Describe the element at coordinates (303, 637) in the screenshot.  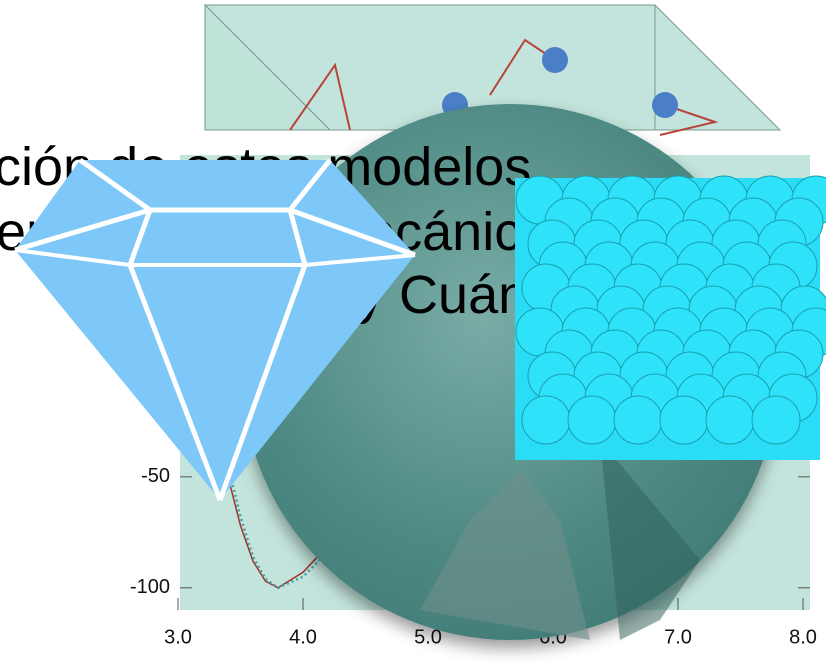
I see `x-tick-label: 4.0` at that location.